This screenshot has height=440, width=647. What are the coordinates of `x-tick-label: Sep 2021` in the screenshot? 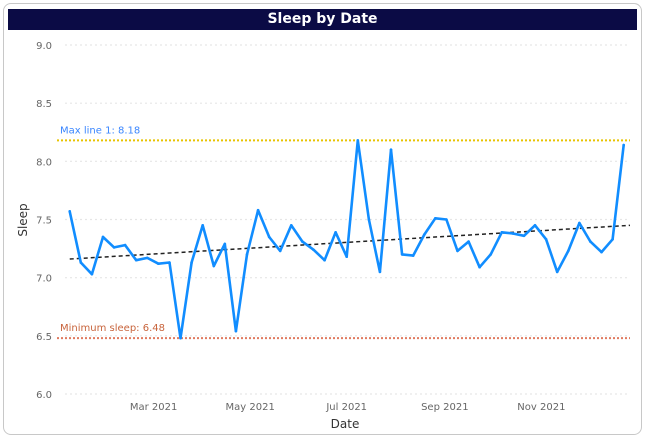 It's located at (444, 407).